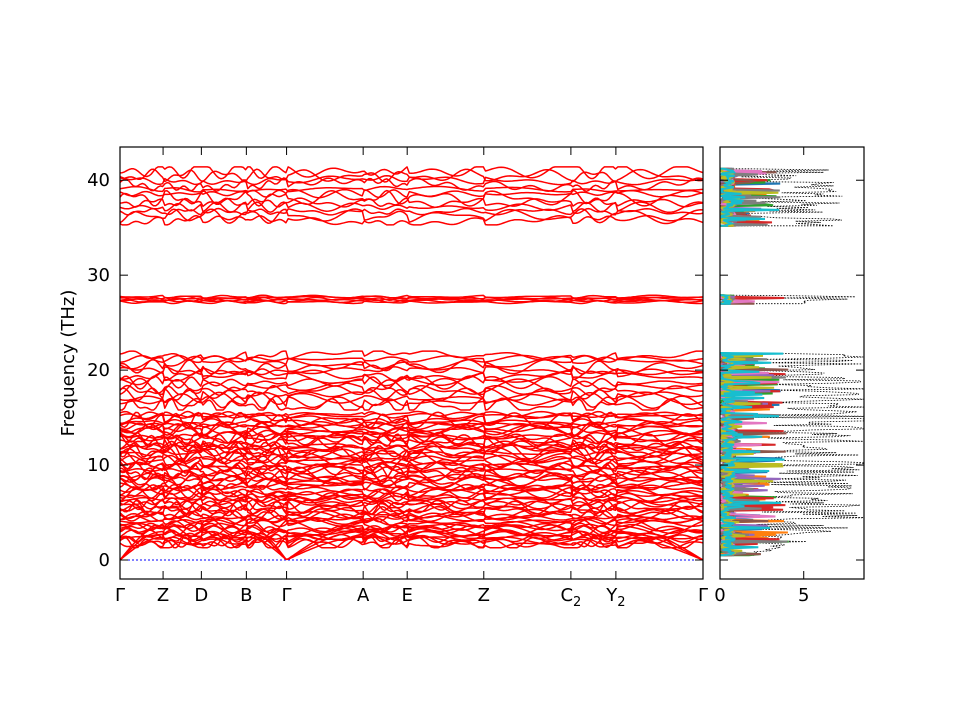 The width and height of the screenshot is (960, 720). What do you see at coordinates (68, 363) in the screenshot?
I see `y-axis-label: Frequency (THz)` at bounding box center [68, 363].